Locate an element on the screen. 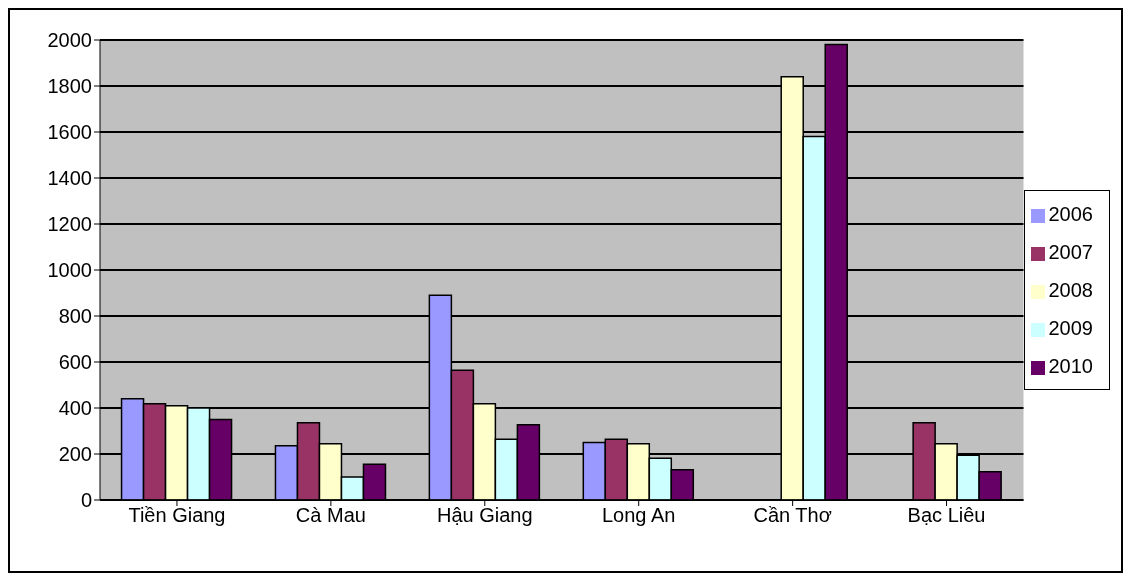 This screenshot has width=1133, height=583. y-tick-label: 0 is located at coordinates (86, 500).